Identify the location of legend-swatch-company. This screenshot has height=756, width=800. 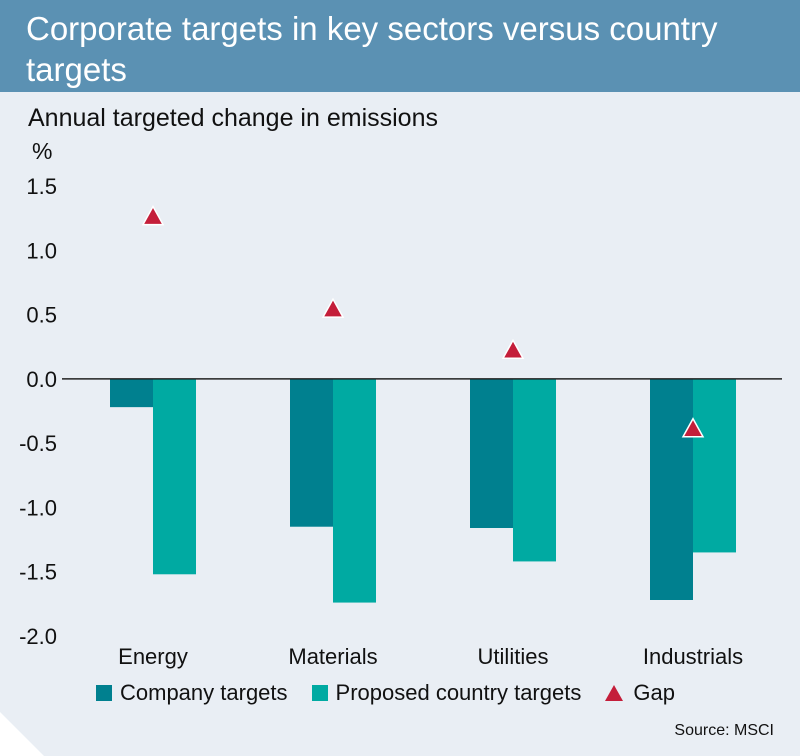
(104, 693).